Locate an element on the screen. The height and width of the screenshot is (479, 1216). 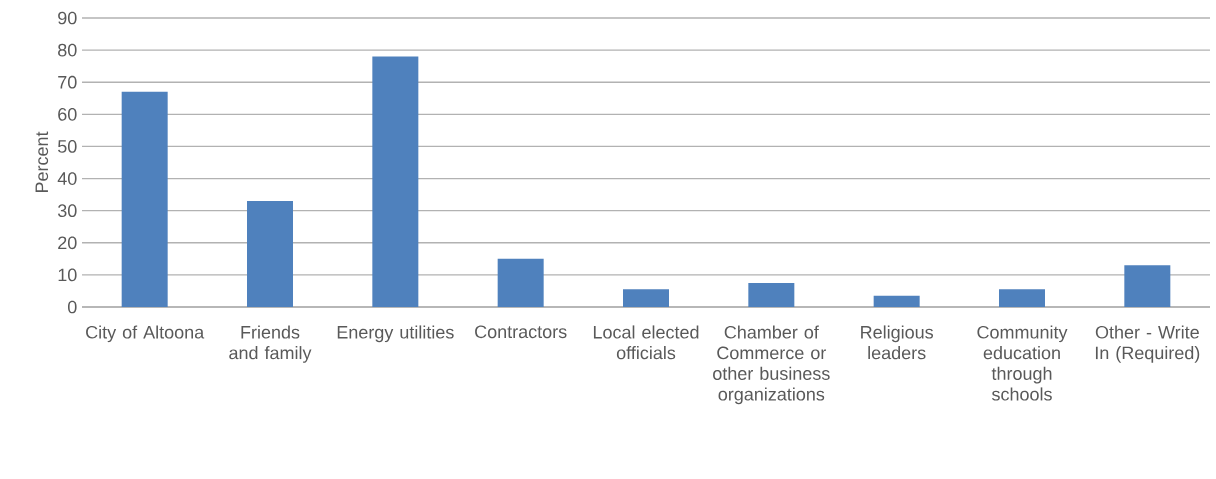
y-axis-title: Percent is located at coordinates (42, 162).